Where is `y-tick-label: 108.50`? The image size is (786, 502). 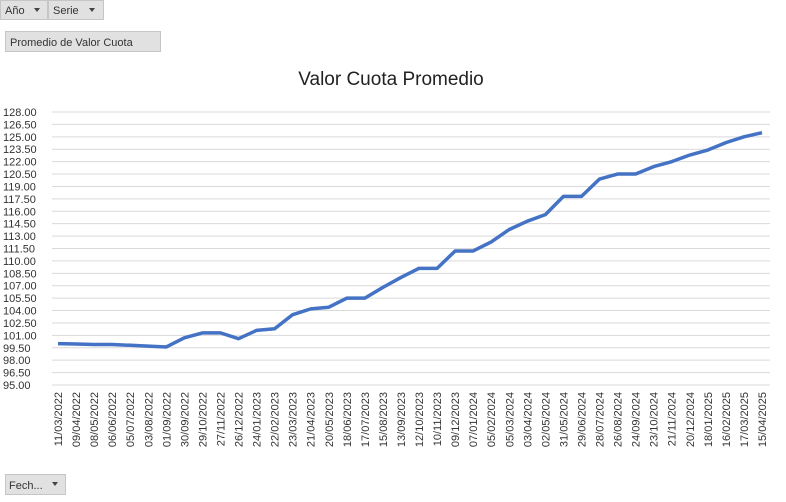
y-tick-label: 108.50 is located at coordinates (20, 274).